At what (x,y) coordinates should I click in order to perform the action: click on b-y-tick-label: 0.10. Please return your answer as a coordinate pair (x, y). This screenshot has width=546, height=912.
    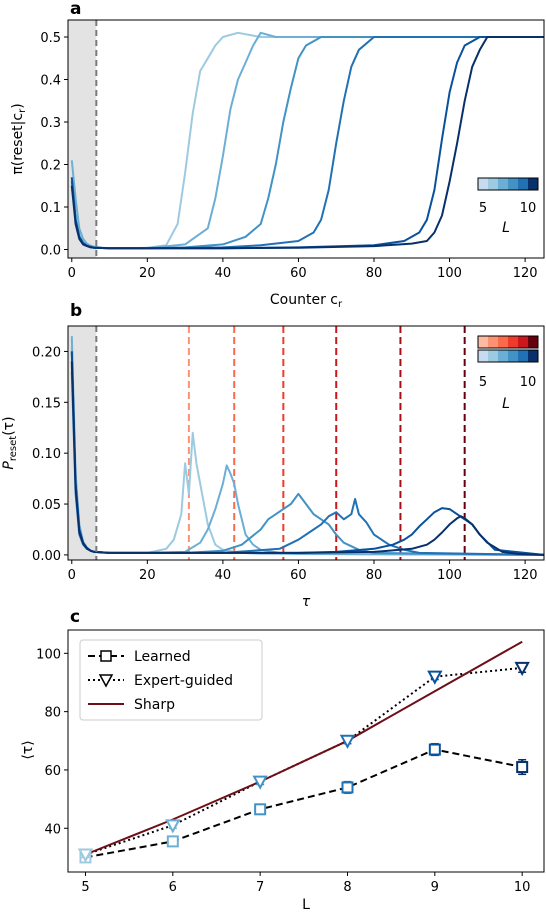
    Looking at the image, I should click on (46, 454).